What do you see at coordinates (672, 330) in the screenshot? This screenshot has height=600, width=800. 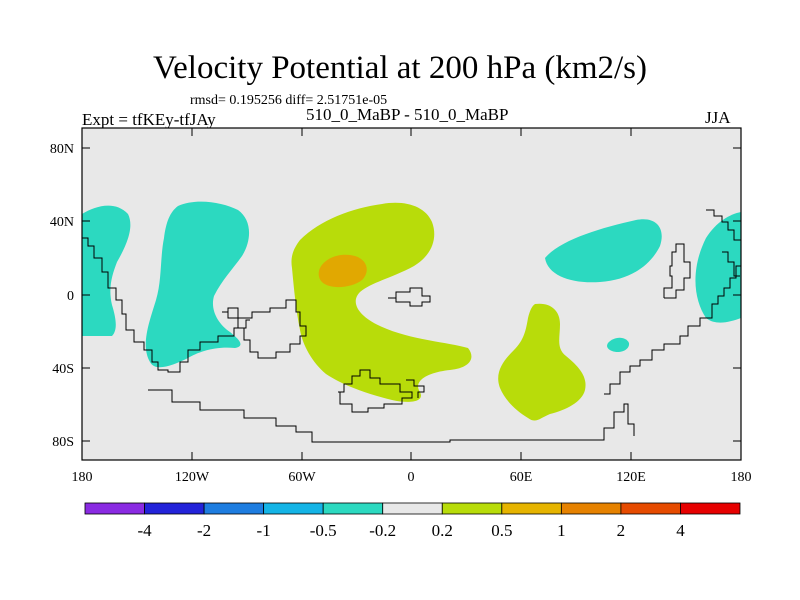 I see `coastline-asia-south` at bounding box center [672, 330].